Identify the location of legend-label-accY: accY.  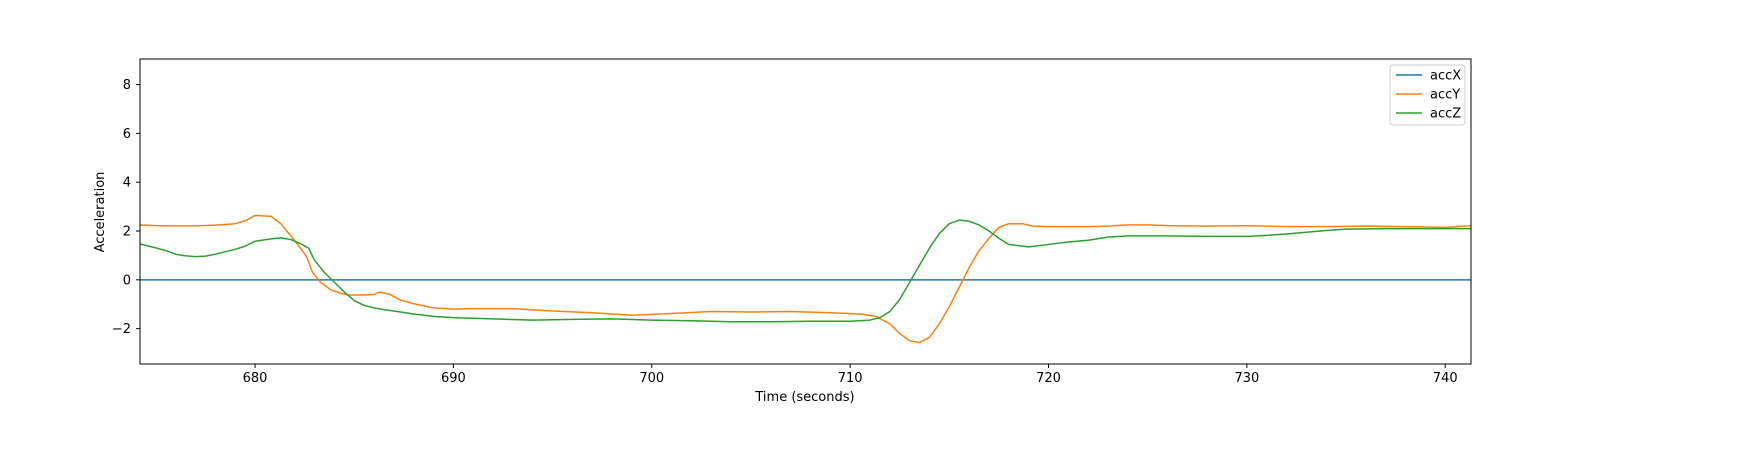
(1445, 95).